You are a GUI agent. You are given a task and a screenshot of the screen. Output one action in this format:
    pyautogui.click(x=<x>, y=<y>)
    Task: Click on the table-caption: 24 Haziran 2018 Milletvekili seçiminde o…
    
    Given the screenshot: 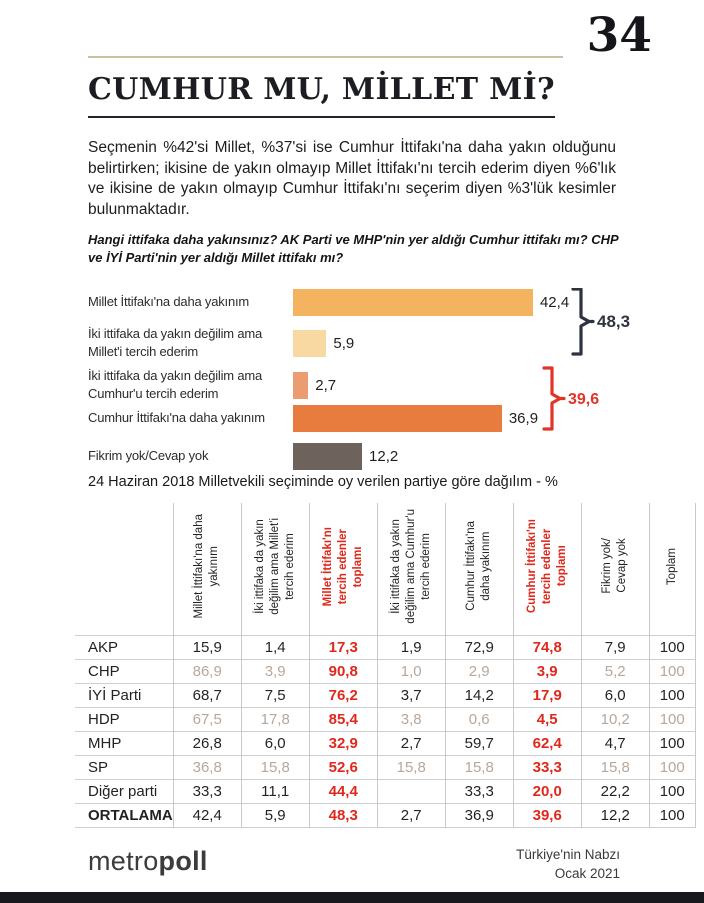 What is the action you would take?
    pyautogui.click(x=323, y=482)
    